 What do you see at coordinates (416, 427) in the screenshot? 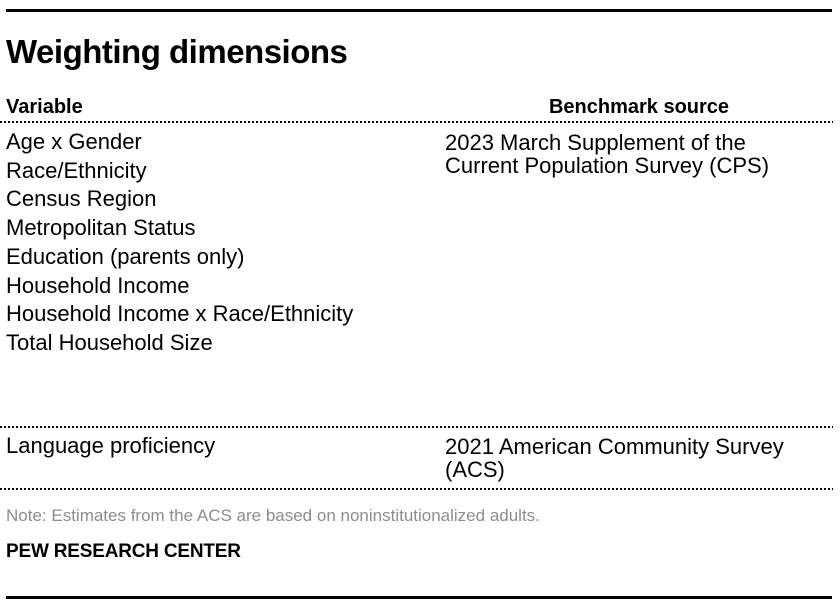
I see `row-group-divider` at bounding box center [416, 427].